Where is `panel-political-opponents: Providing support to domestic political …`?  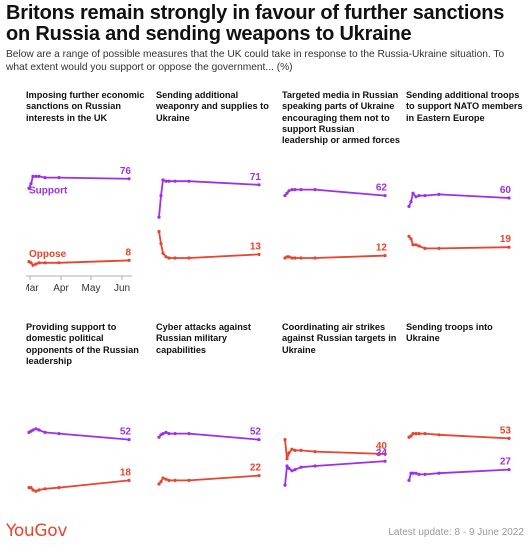 panel-political-opponents: Providing support to domestic political … is located at coordinates (88, 425).